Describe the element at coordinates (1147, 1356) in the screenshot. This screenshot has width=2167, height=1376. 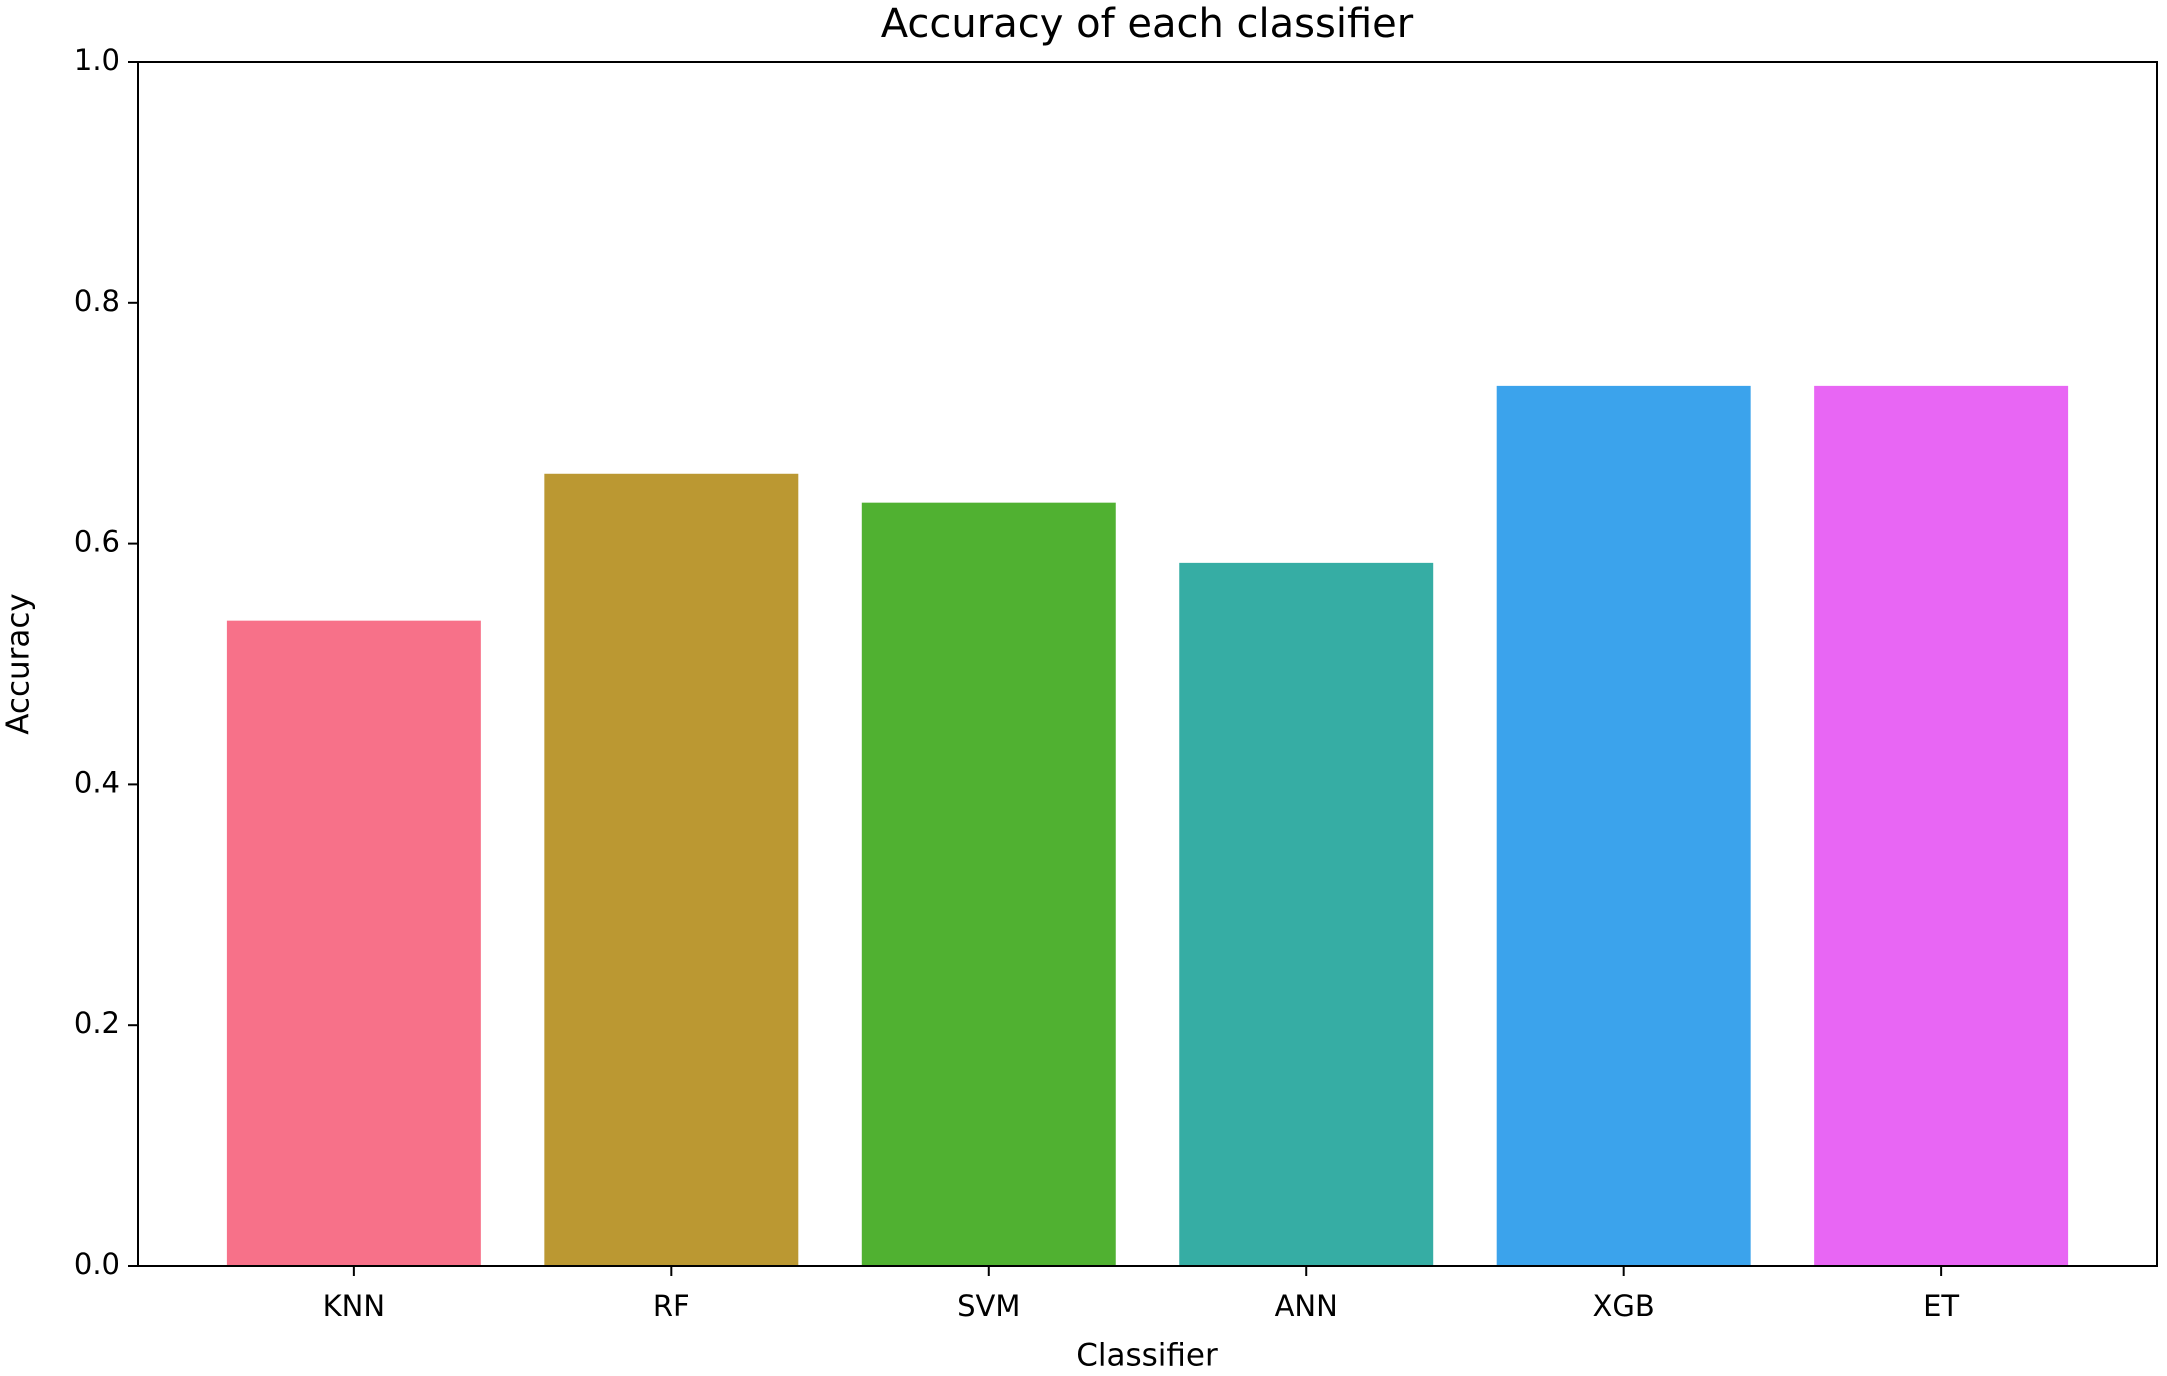
I see `x-axis-label: Classifier` at that location.